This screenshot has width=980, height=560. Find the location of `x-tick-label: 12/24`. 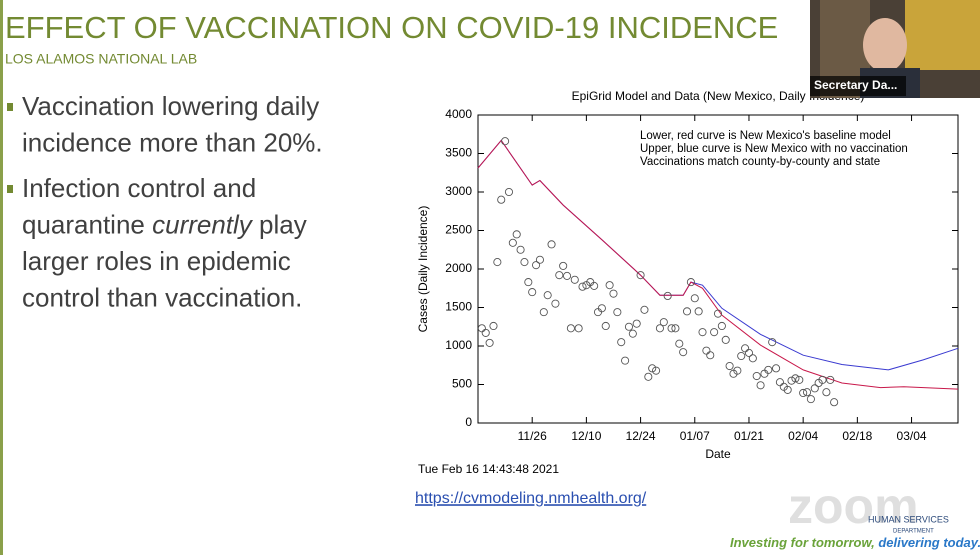

x-tick-label: 12/24 is located at coordinates (641, 436).